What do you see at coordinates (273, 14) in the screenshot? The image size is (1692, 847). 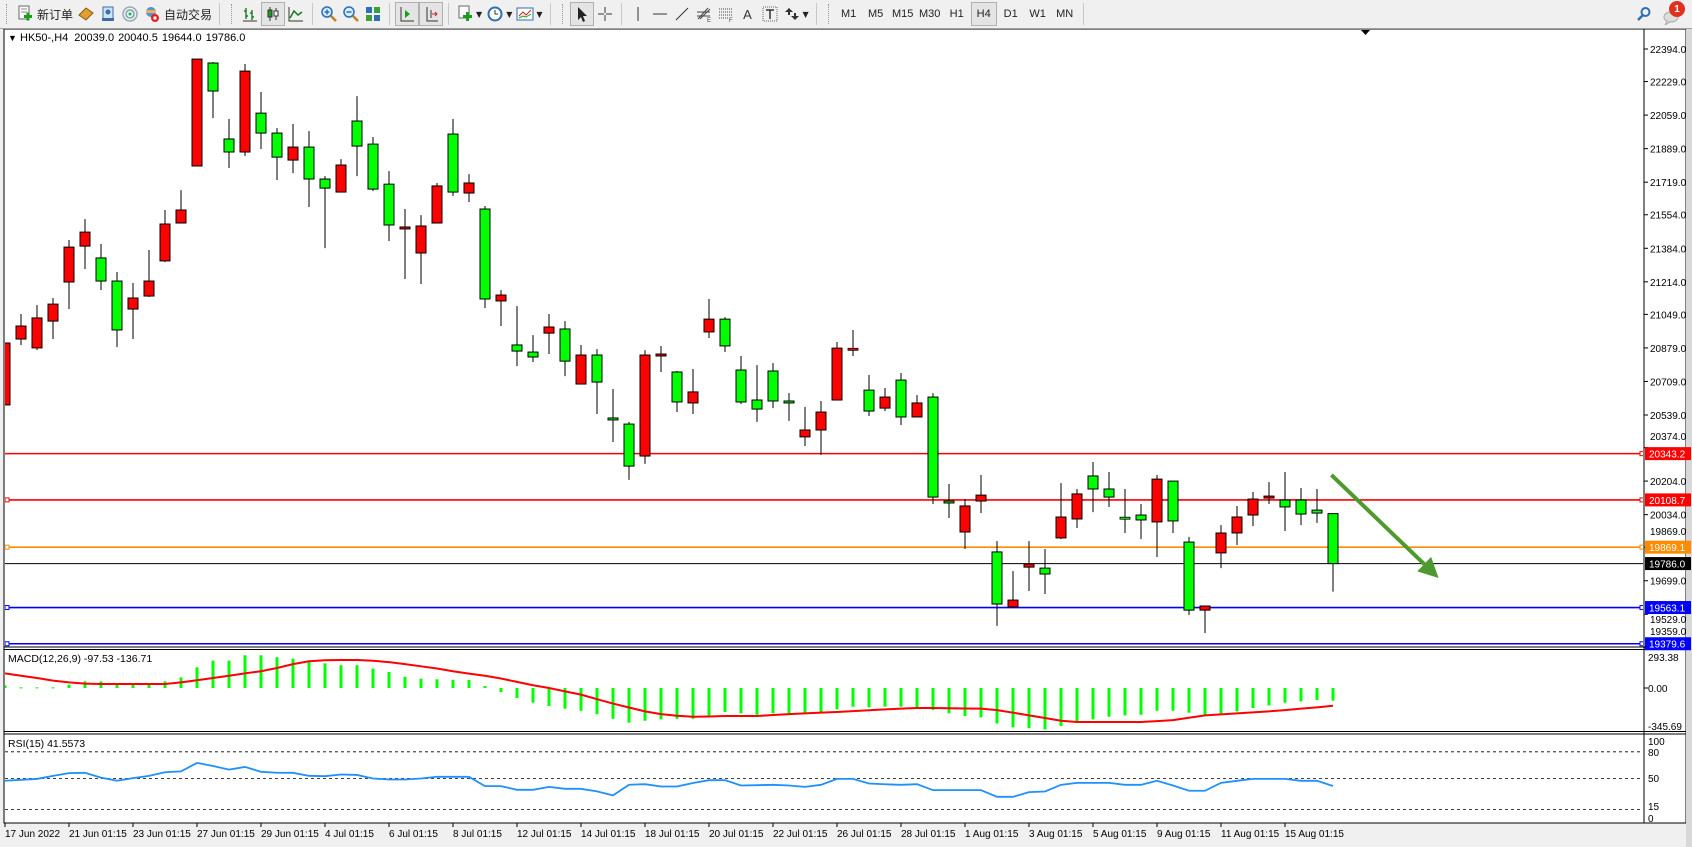 I see `candlestick-chart-button` at bounding box center [273, 14].